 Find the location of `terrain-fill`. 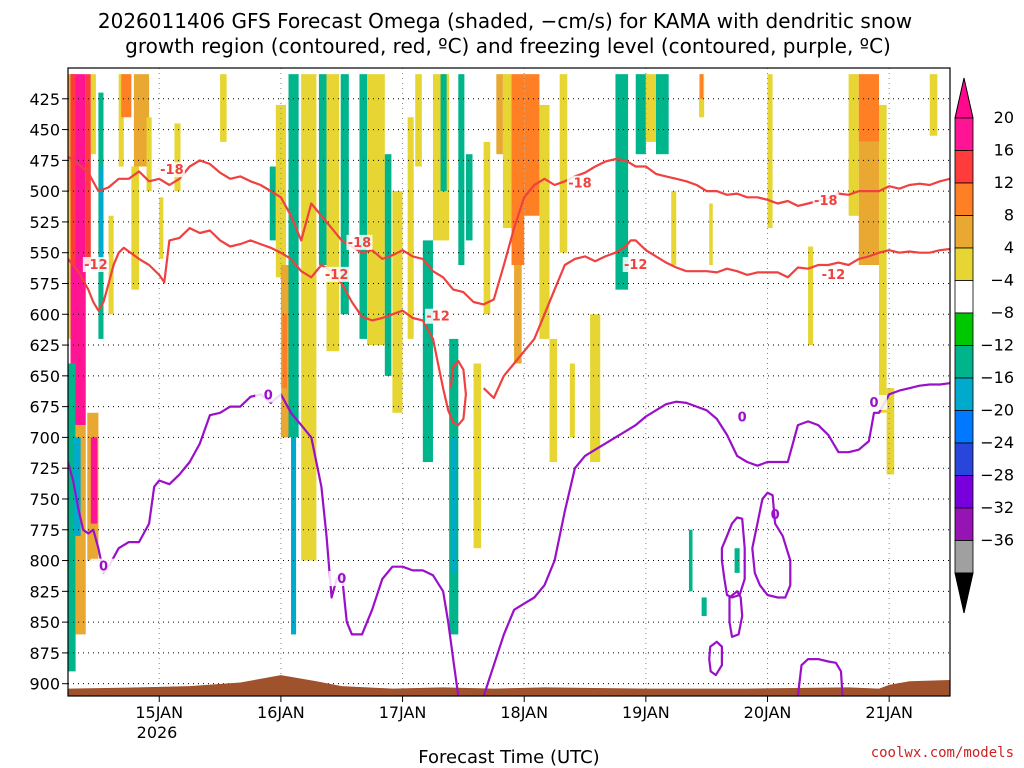

terrain-fill is located at coordinates (509, 685).